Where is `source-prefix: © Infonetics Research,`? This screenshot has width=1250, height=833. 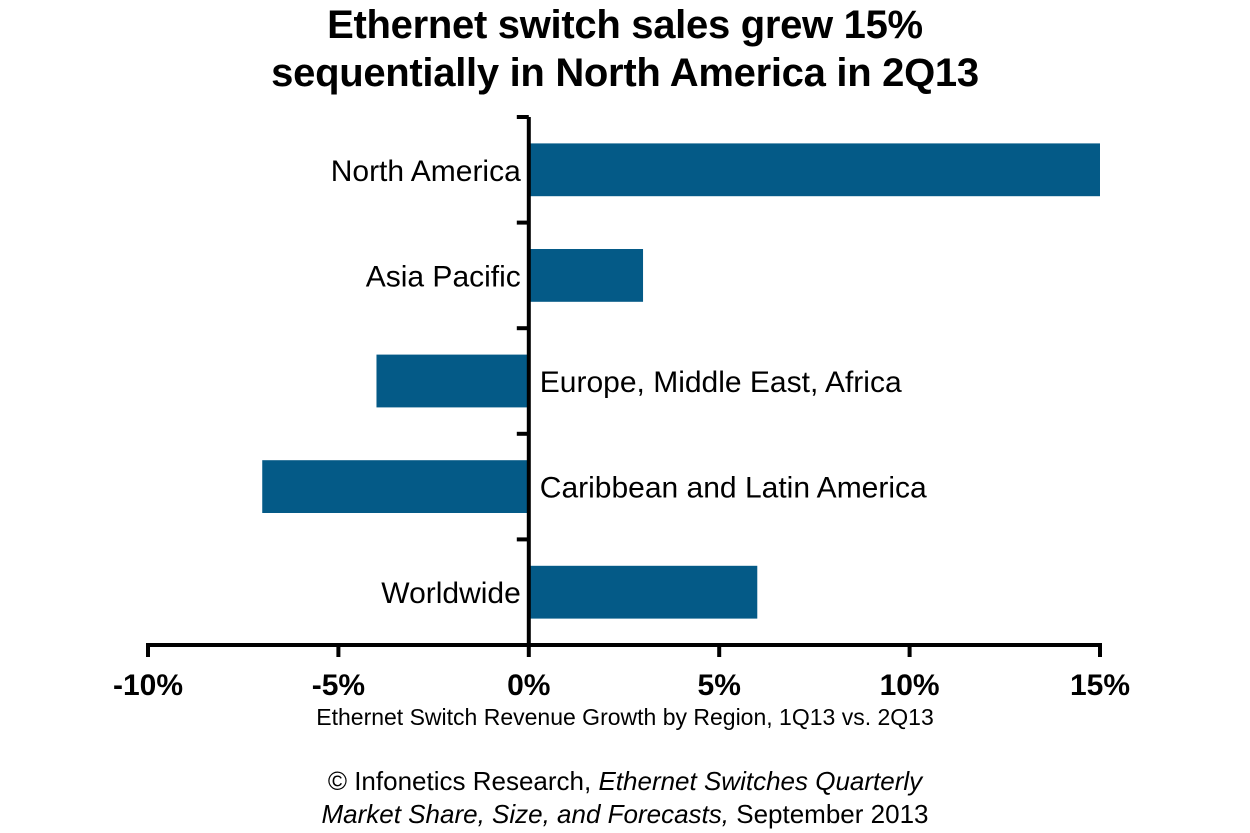 source-prefix: © Infonetics Research, is located at coordinates (463, 781).